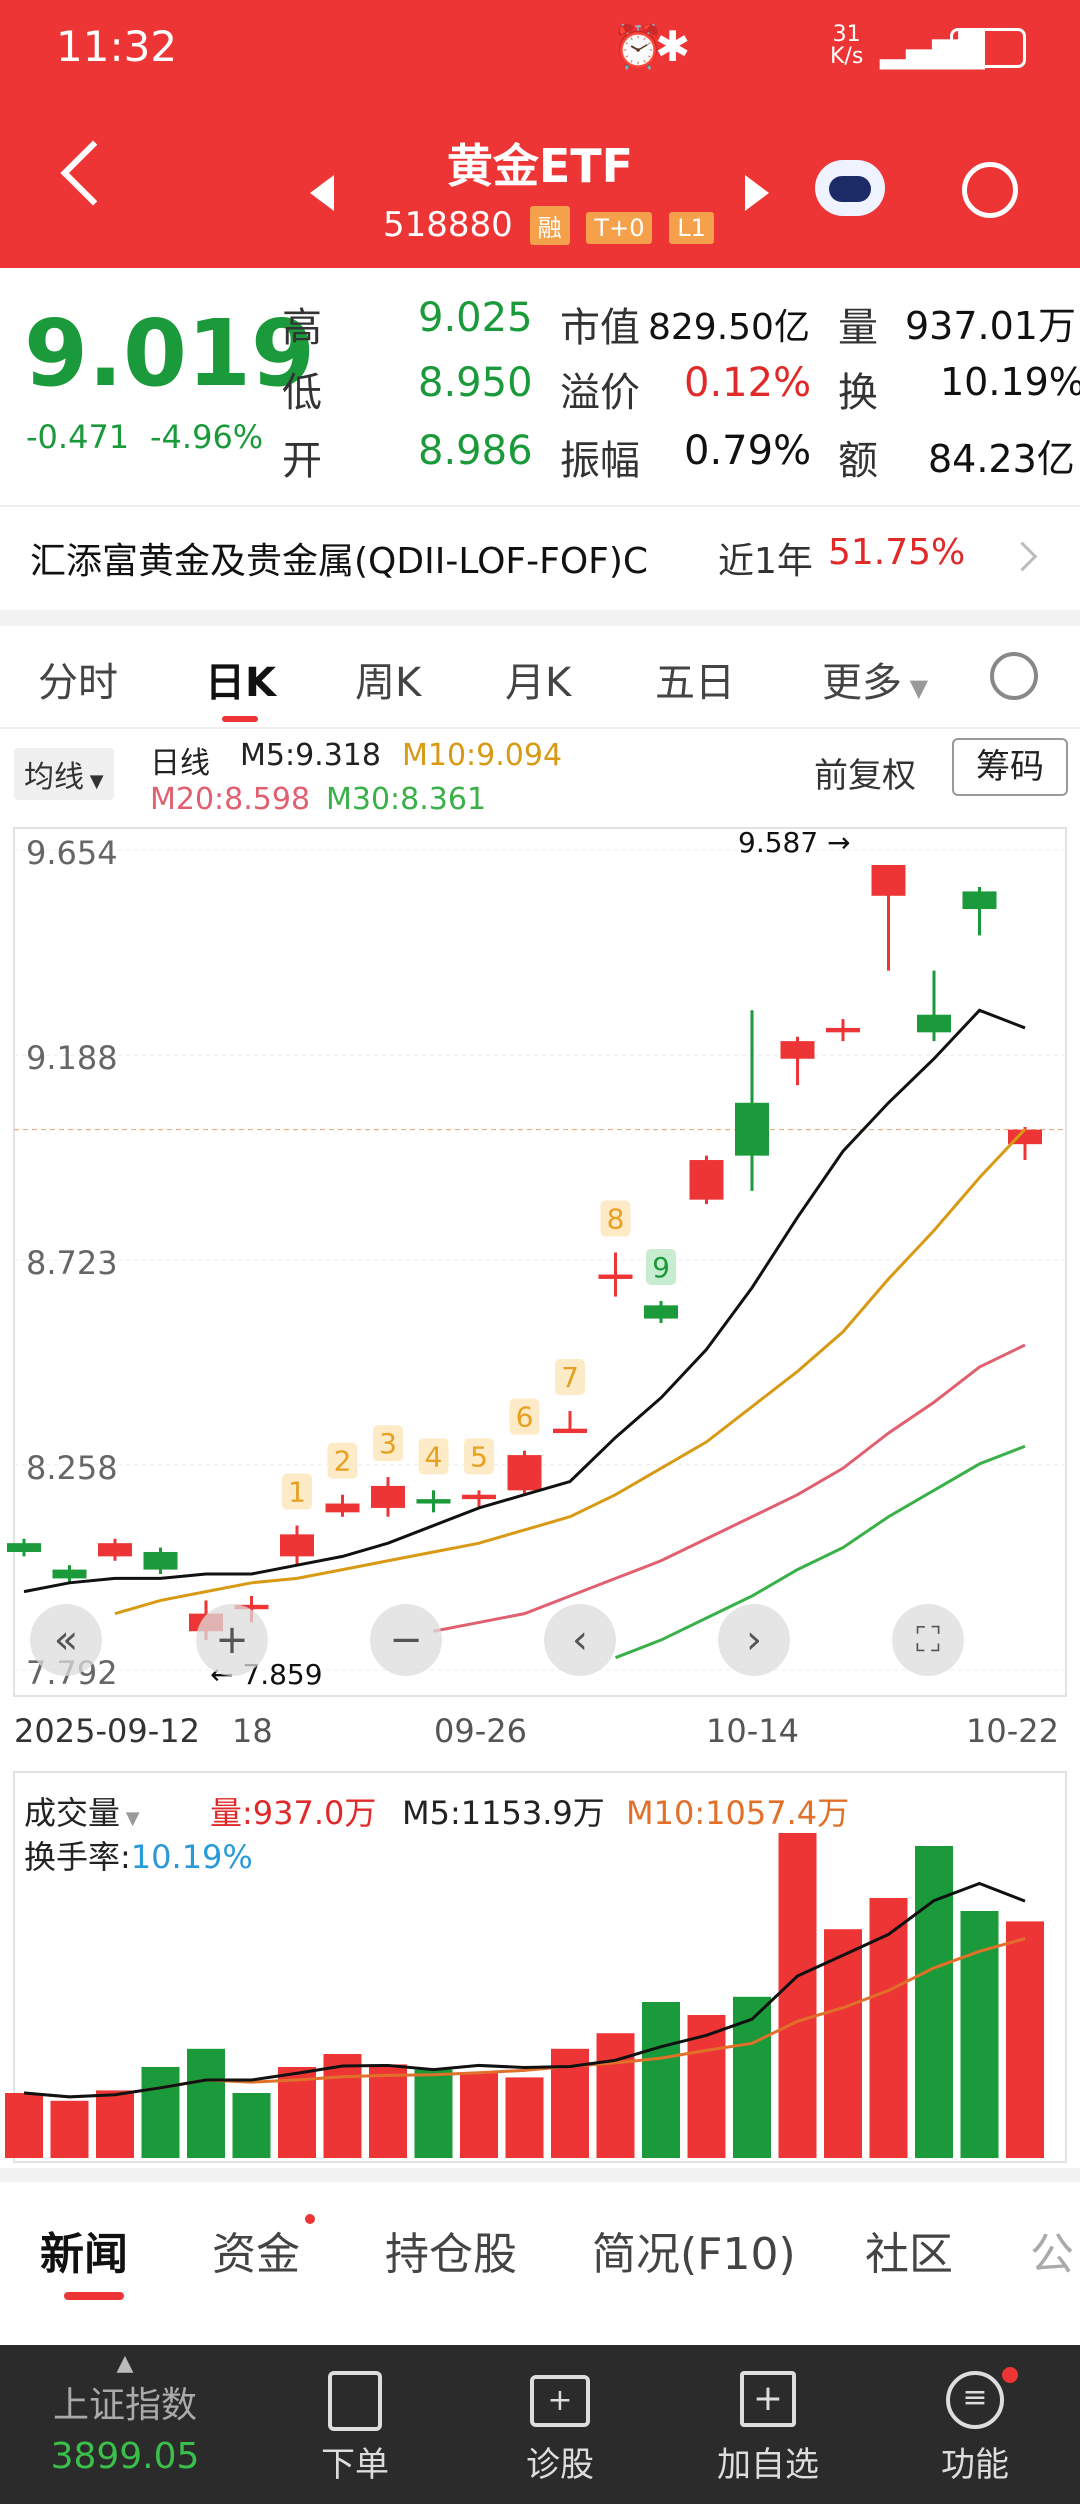 The width and height of the screenshot is (1080, 2504). What do you see at coordinates (1014, 676) in the screenshot?
I see `settings-icon` at bounding box center [1014, 676].